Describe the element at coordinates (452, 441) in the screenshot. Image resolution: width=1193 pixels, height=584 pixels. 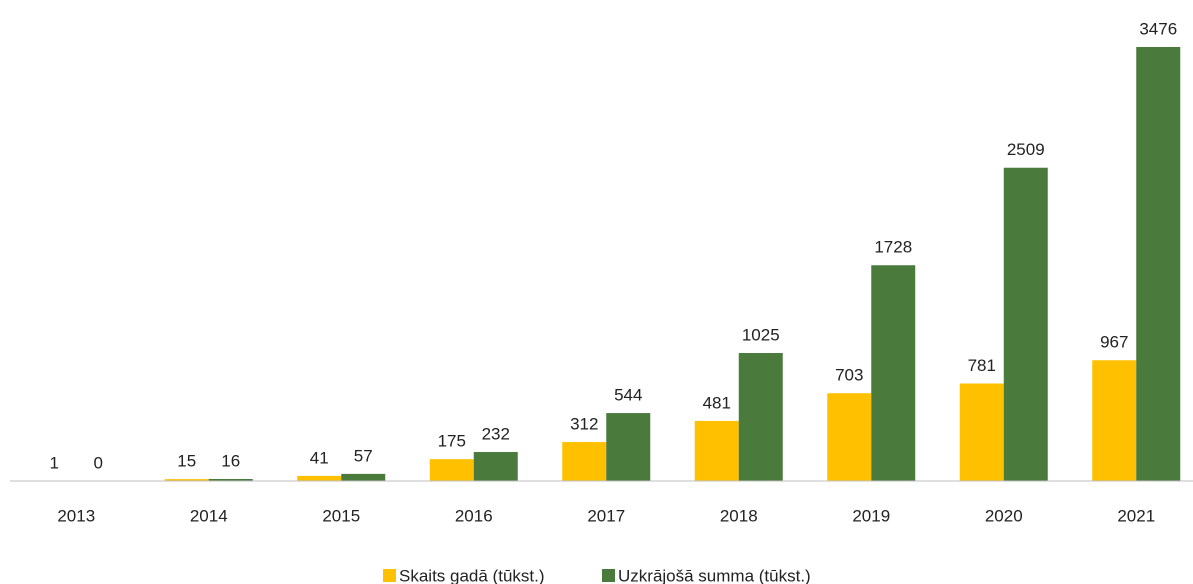
I see `data-label: 175` at that location.